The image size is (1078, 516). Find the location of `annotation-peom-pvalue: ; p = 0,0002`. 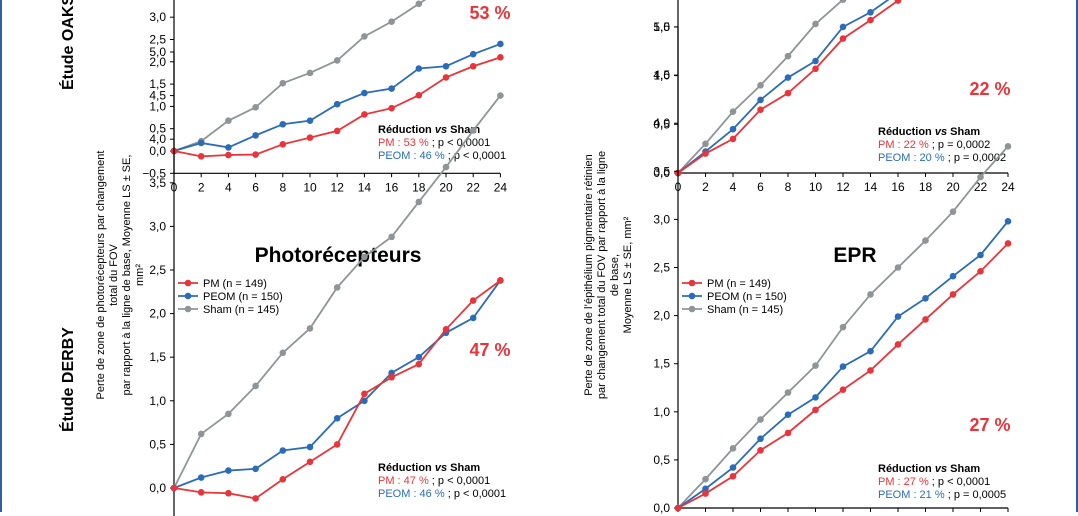

annotation-peom-pvalue: ; p = 0,0002 is located at coordinates (977, 158).